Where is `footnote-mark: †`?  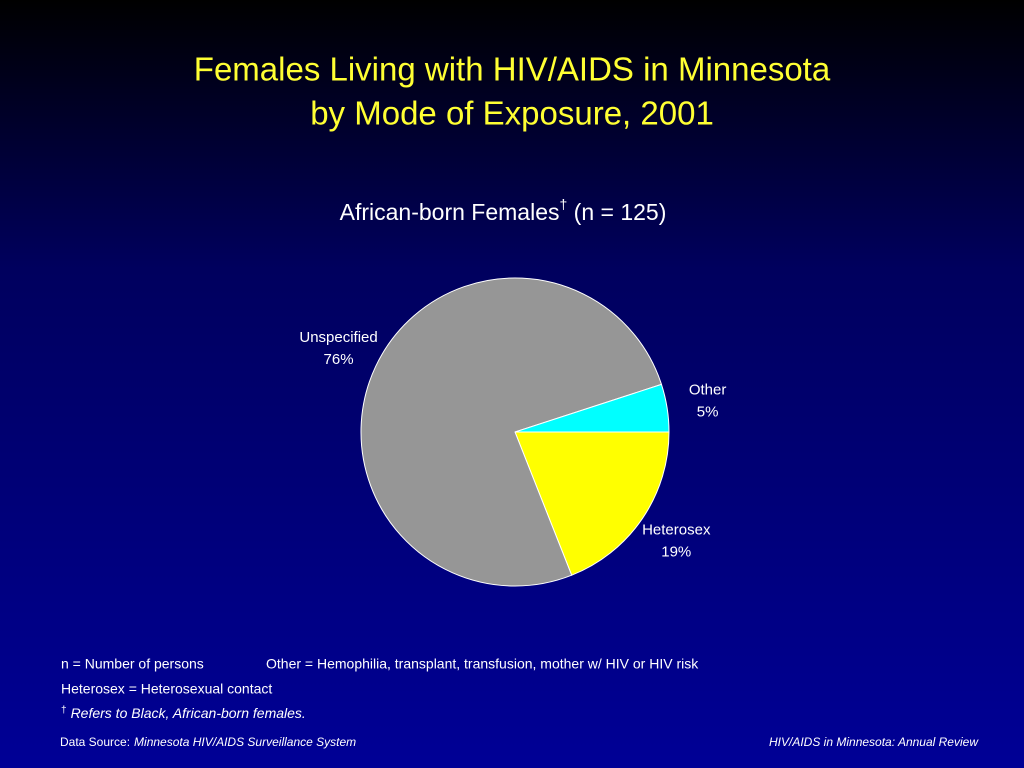
footnote-mark: † is located at coordinates (64, 710).